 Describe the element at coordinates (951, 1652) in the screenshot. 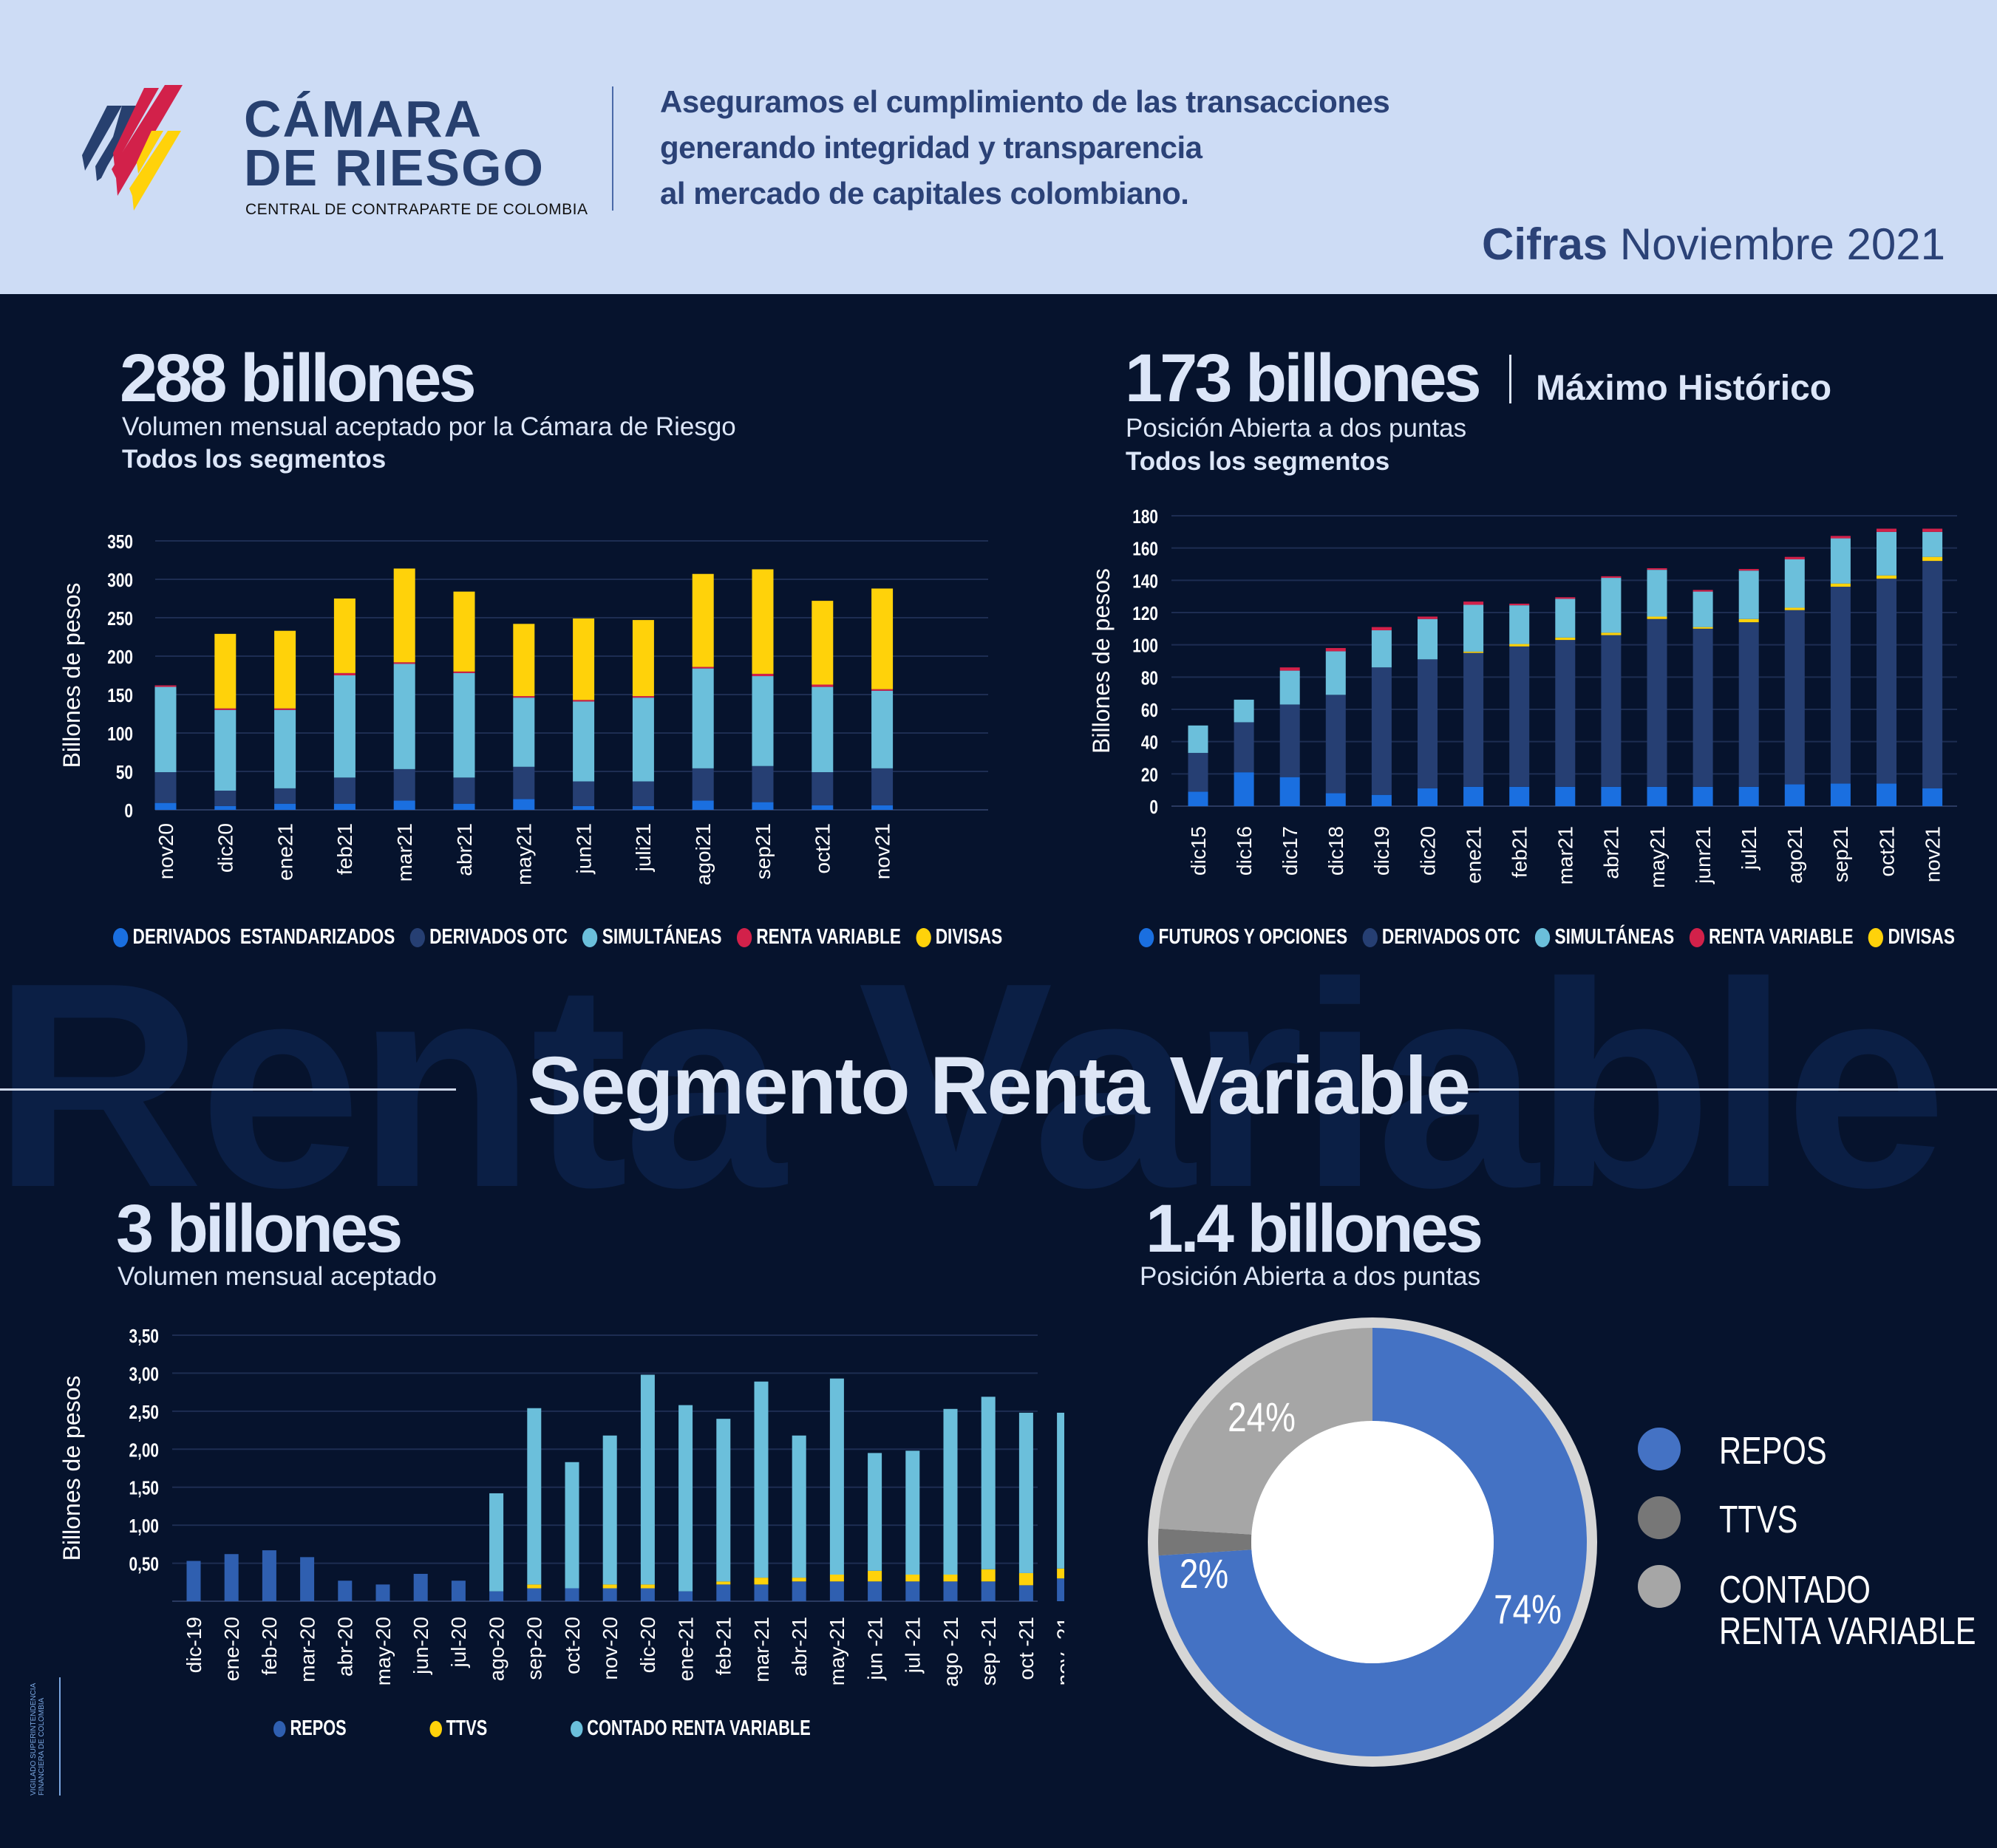

I see `x-tick-label: ago -21` at that location.